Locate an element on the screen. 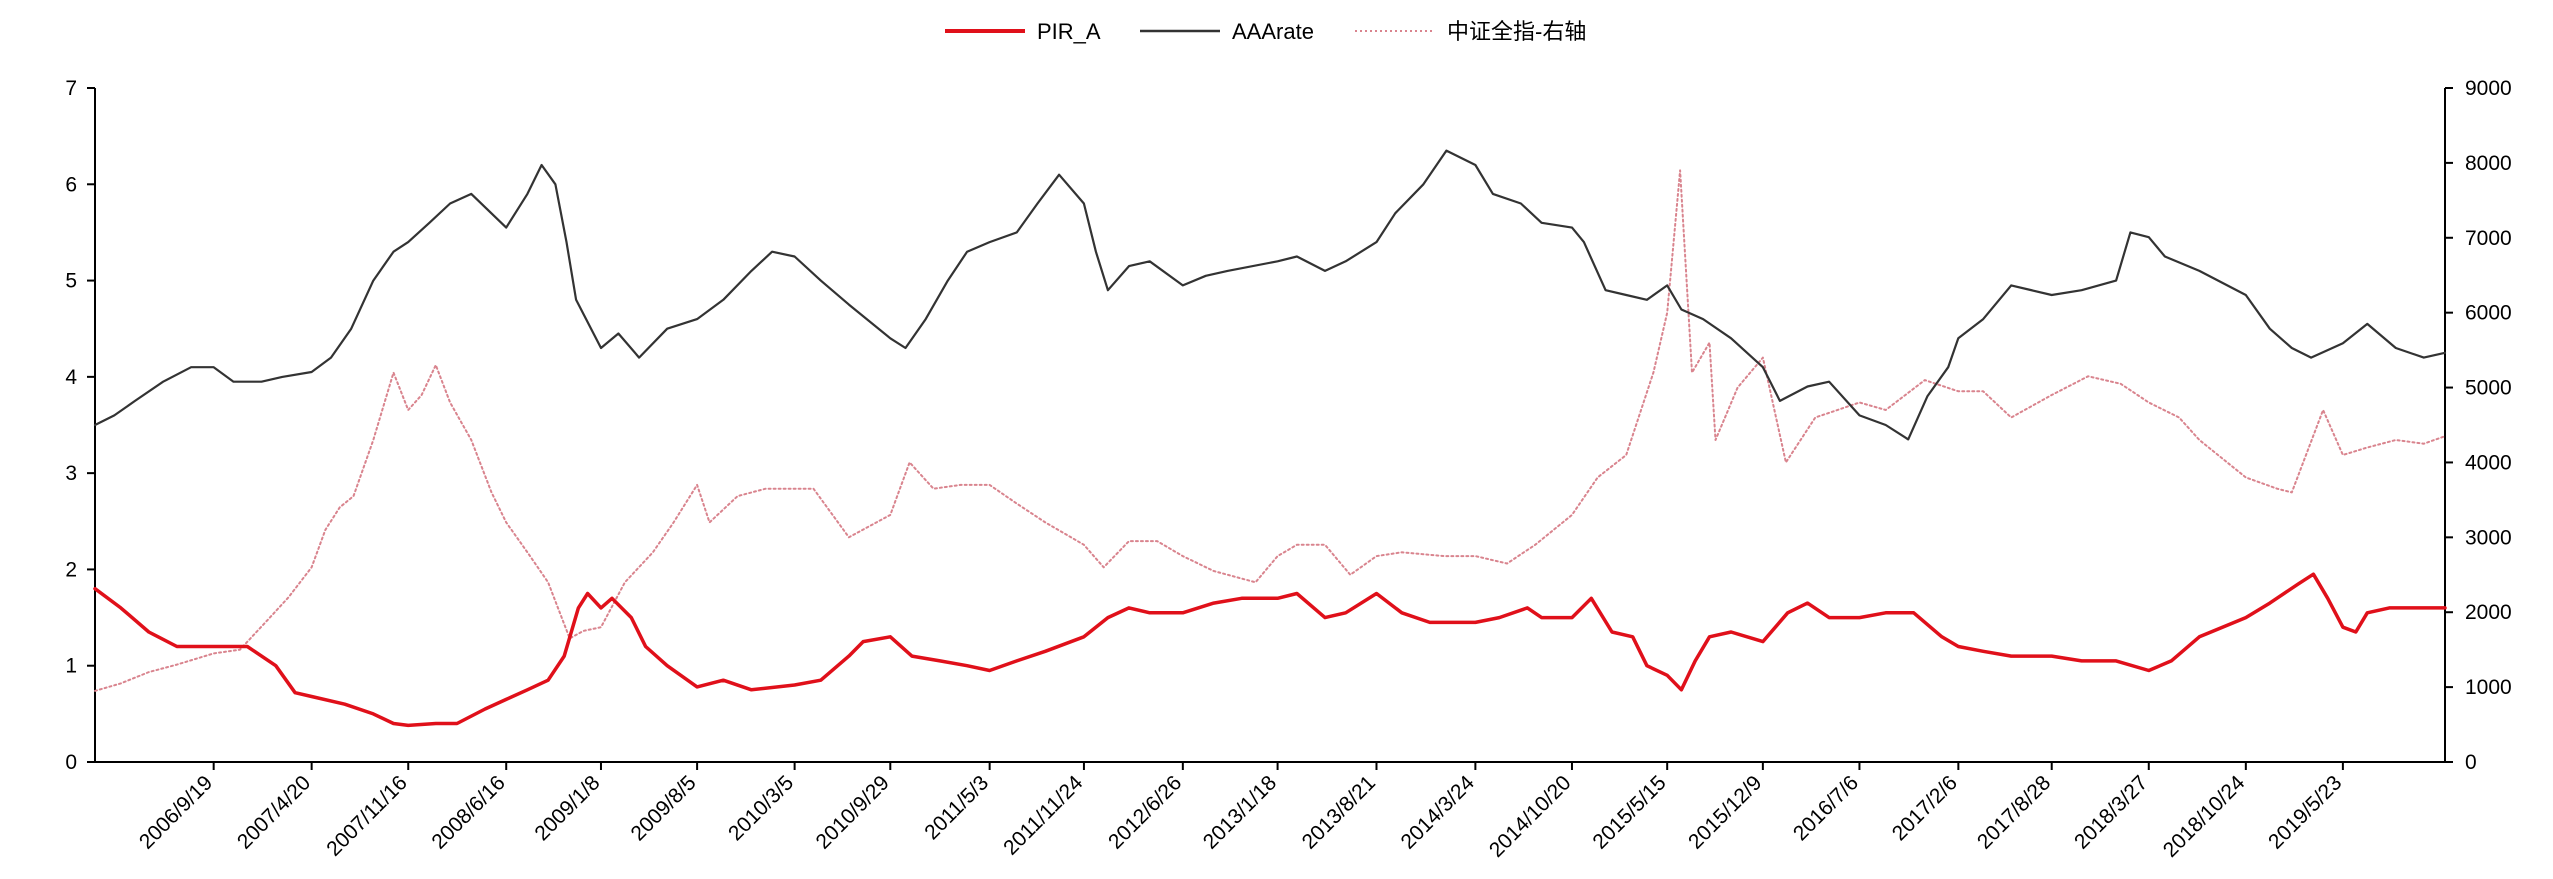 The height and width of the screenshot is (879, 2553). legend-label: AAArate is located at coordinates (1273, 31).